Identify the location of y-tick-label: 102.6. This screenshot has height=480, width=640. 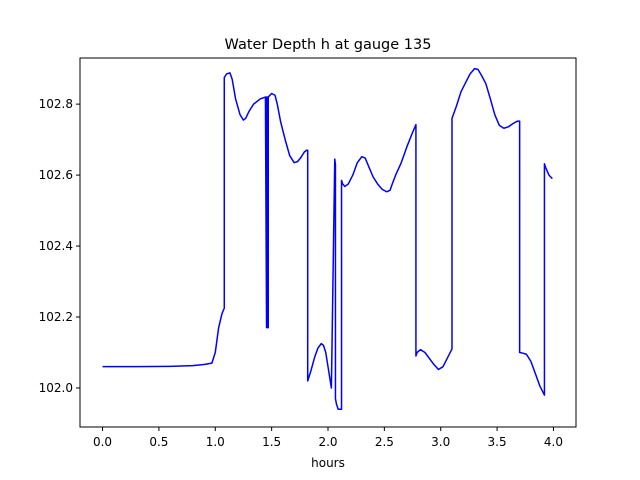
(56, 175).